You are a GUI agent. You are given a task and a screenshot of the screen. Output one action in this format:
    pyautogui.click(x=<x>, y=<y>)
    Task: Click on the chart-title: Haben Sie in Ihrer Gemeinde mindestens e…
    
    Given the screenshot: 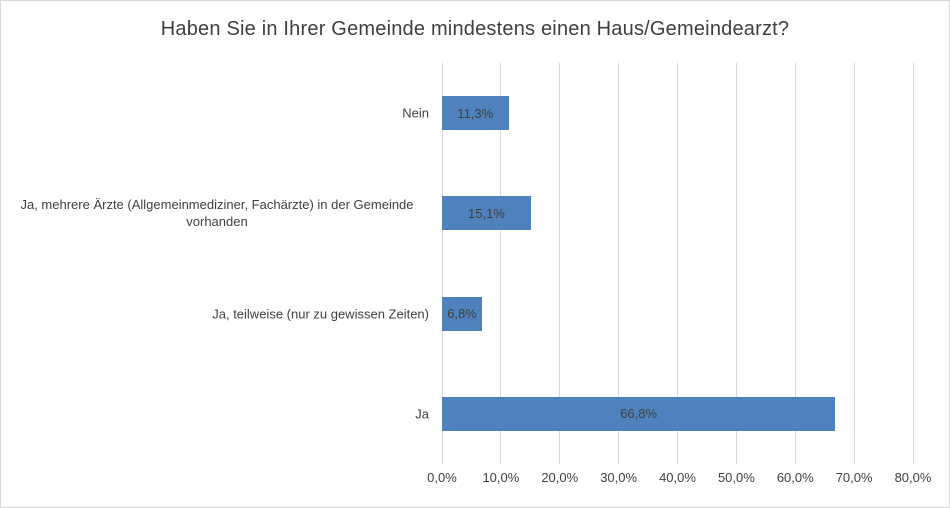 What is the action you would take?
    pyautogui.click(x=475, y=29)
    